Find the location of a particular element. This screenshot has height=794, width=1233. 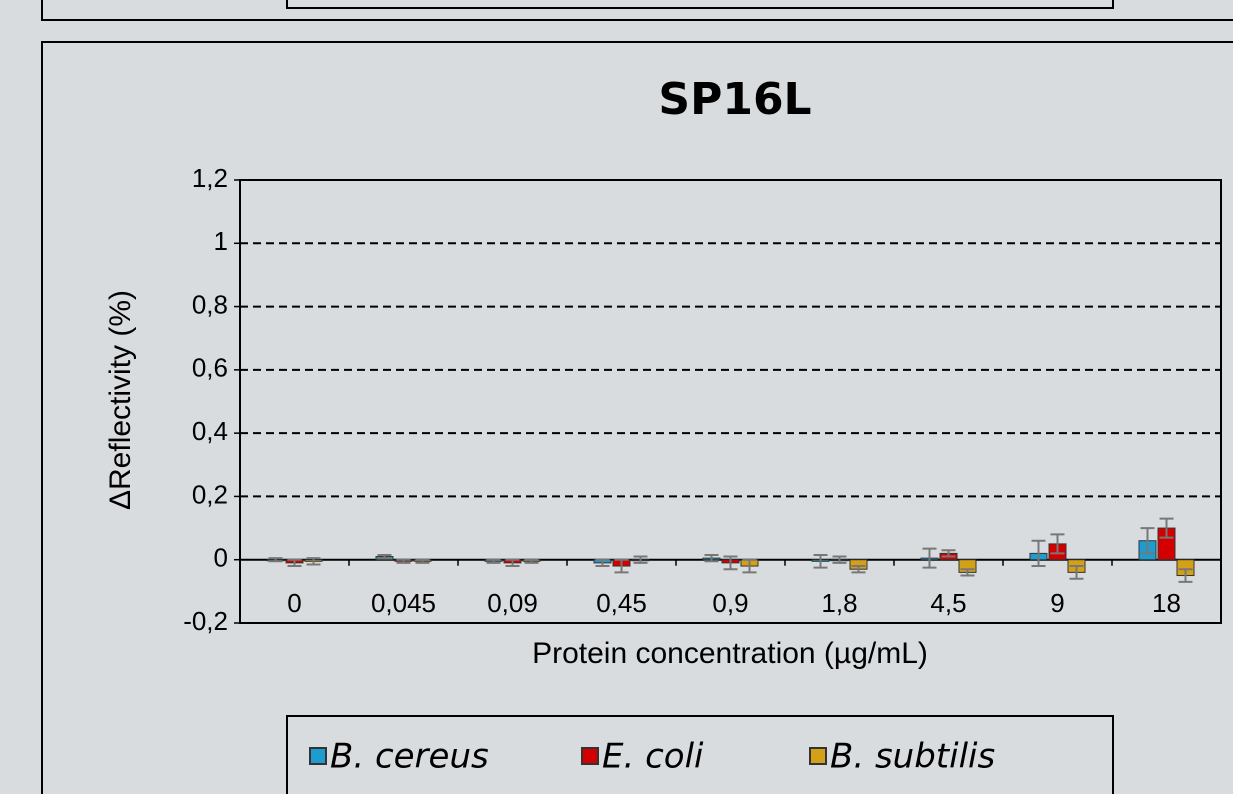

y-tick-label: 0,4 is located at coordinates (210, 431).